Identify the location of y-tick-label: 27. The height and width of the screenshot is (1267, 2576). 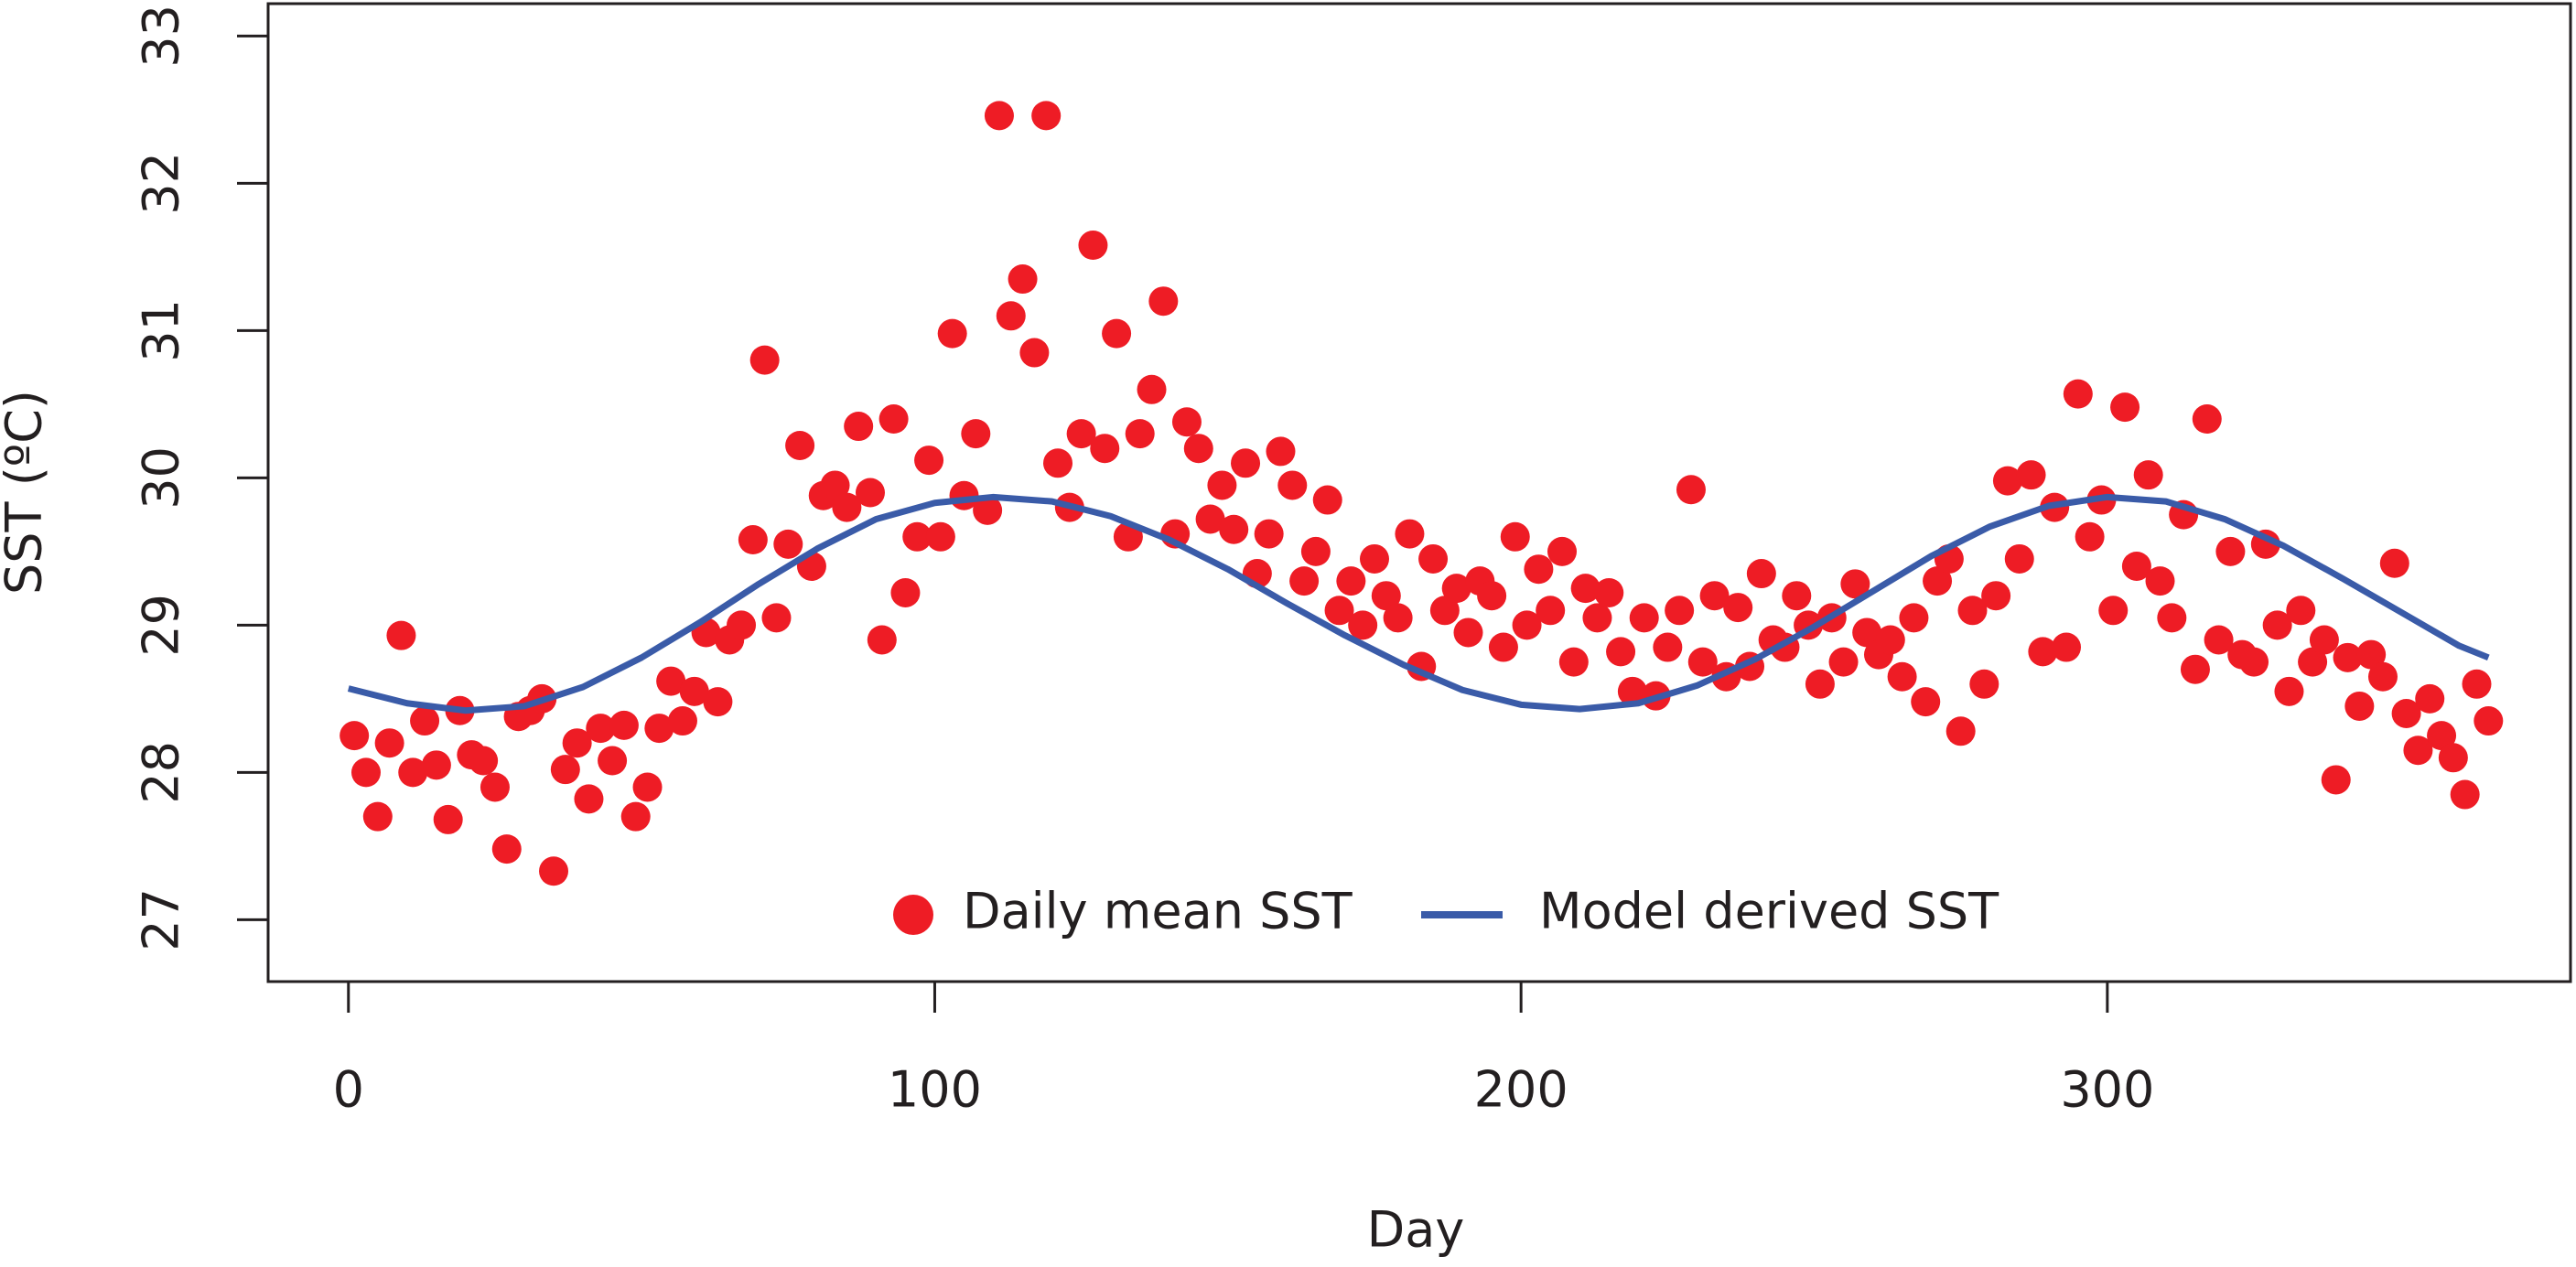
(161, 919).